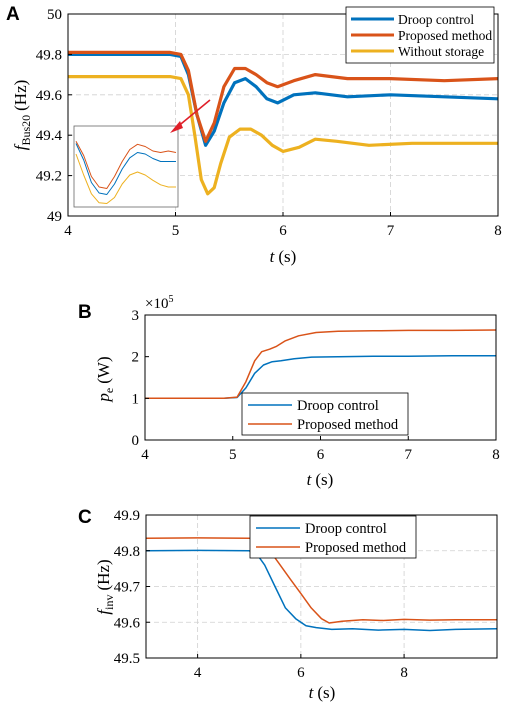 This screenshot has width=505, height=705. I want to click on y-axis-label-c: finv(Hz), so click(105, 586).